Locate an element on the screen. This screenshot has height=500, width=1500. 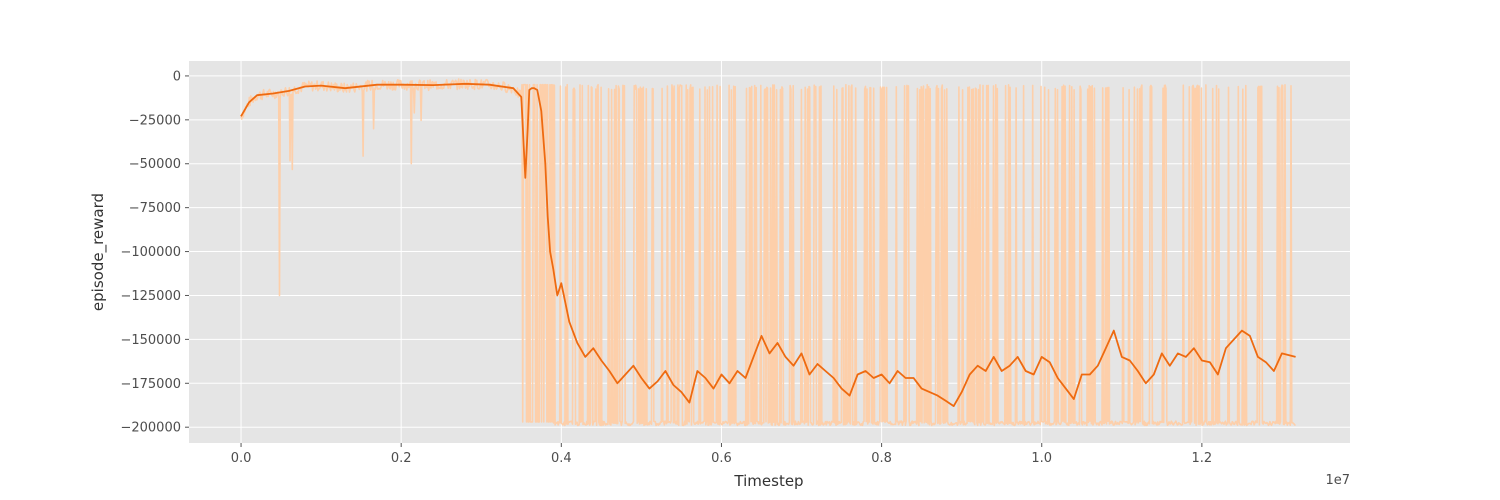
x-tick-label: 0.0 is located at coordinates (241, 458).